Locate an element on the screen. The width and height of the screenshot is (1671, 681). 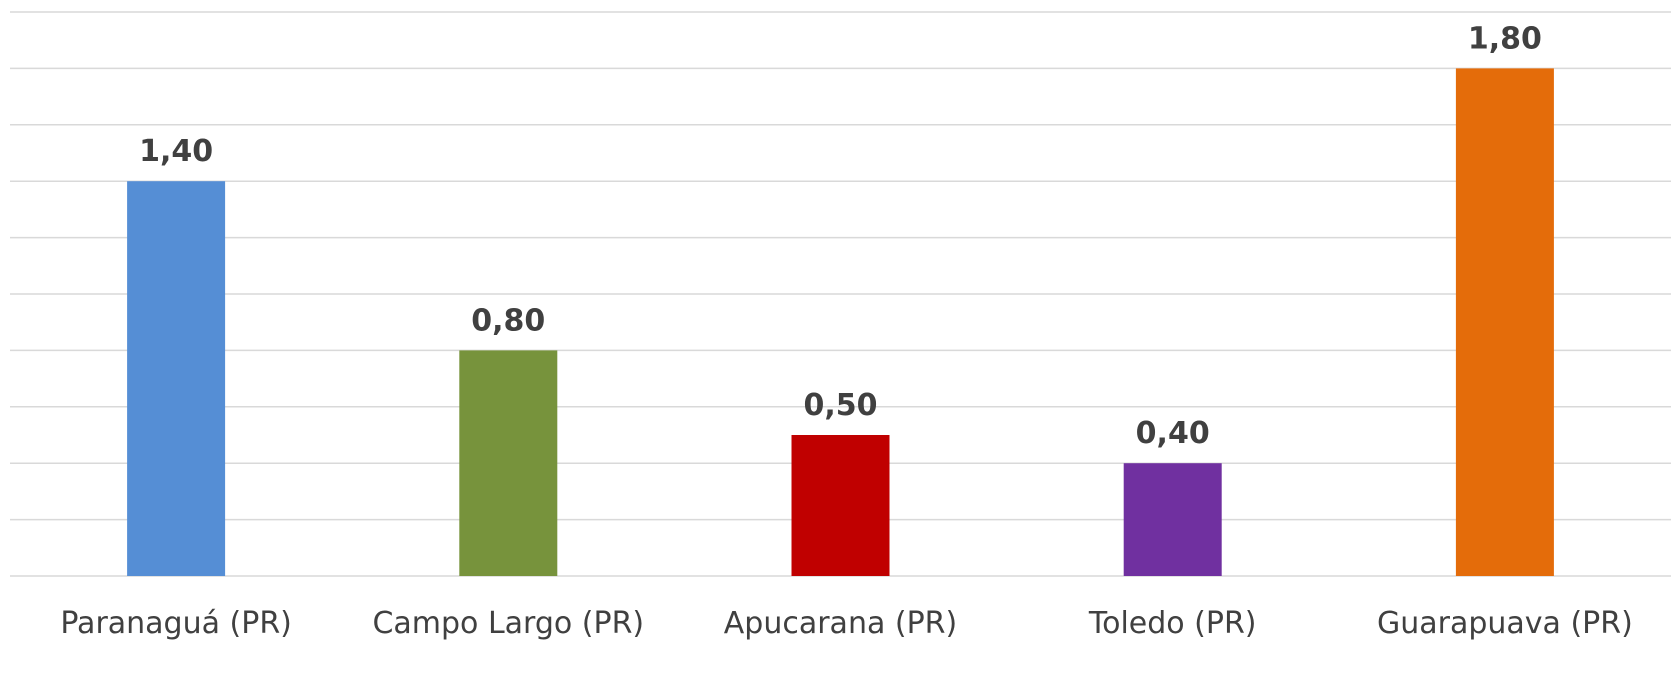
data-label: 1,40 is located at coordinates (176, 151).